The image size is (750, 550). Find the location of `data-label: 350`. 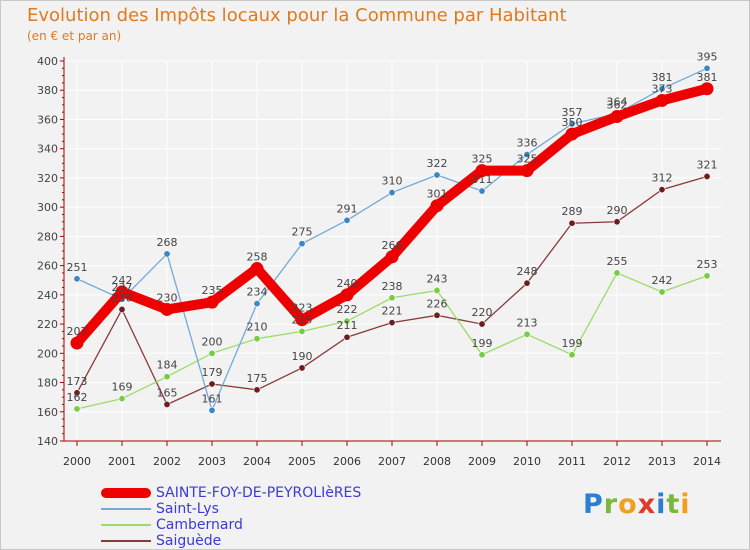

data-label: 350 is located at coordinates (572, 122).